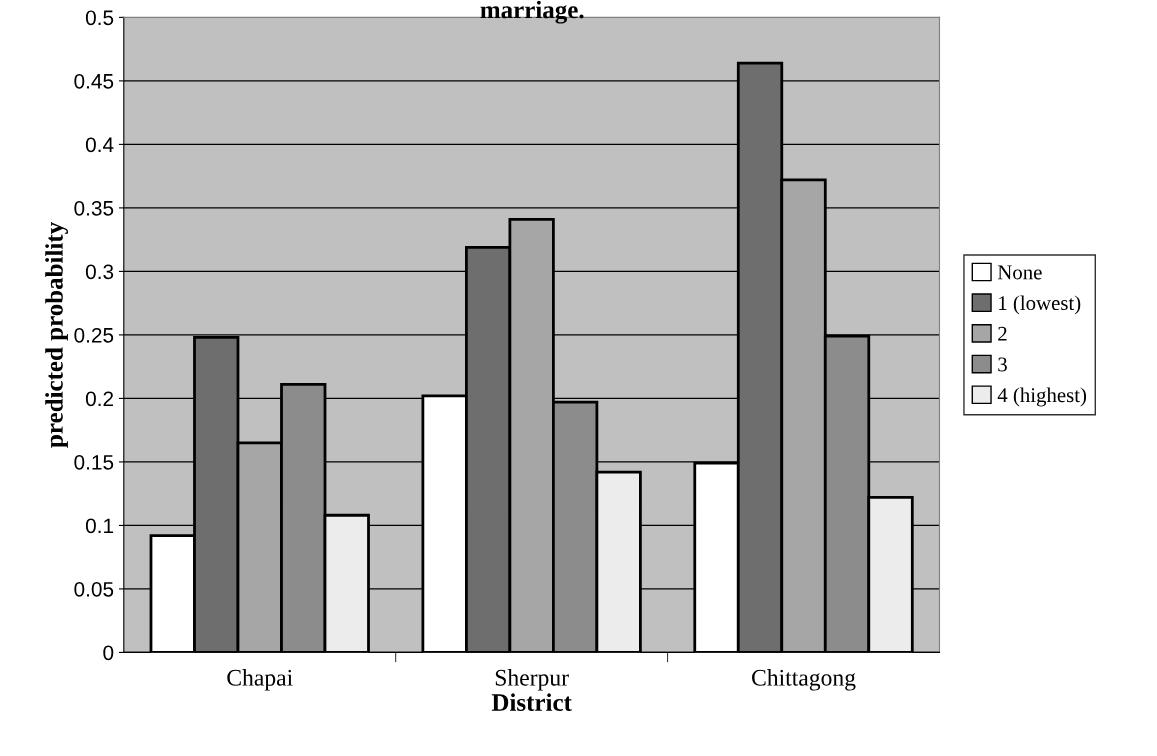  What do you see at coordinates (531, 702) in the screenshot?
I see `x-axis-title: District` at bounding box center [531, 702].